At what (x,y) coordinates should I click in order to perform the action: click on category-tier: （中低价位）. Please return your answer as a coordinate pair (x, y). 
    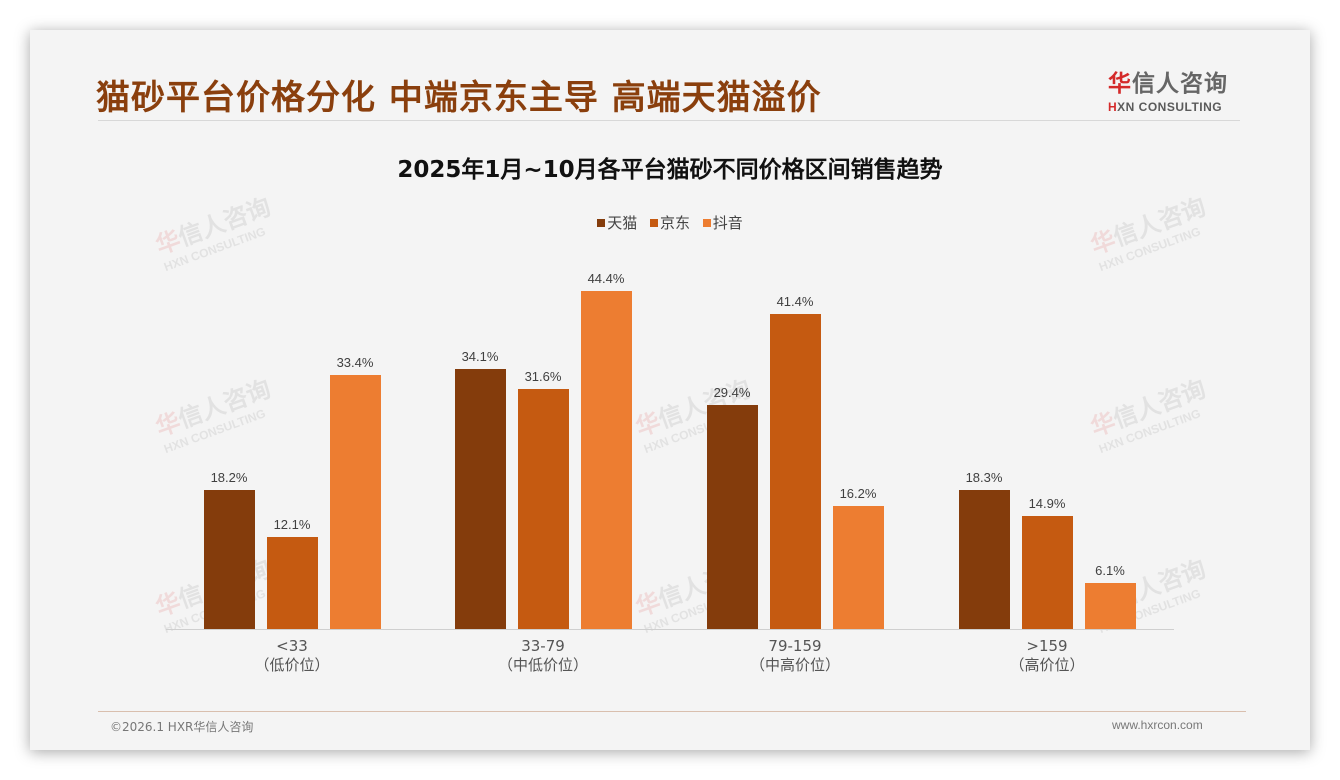
    Looking at the image, I should click on (542, 665).